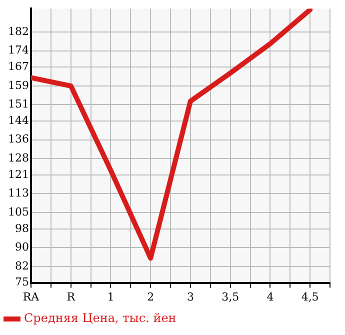  What do you see at coordinates (31, 297) in the screenshot?
I see `x-tick-label: RA` at bounding box center [31, 297].